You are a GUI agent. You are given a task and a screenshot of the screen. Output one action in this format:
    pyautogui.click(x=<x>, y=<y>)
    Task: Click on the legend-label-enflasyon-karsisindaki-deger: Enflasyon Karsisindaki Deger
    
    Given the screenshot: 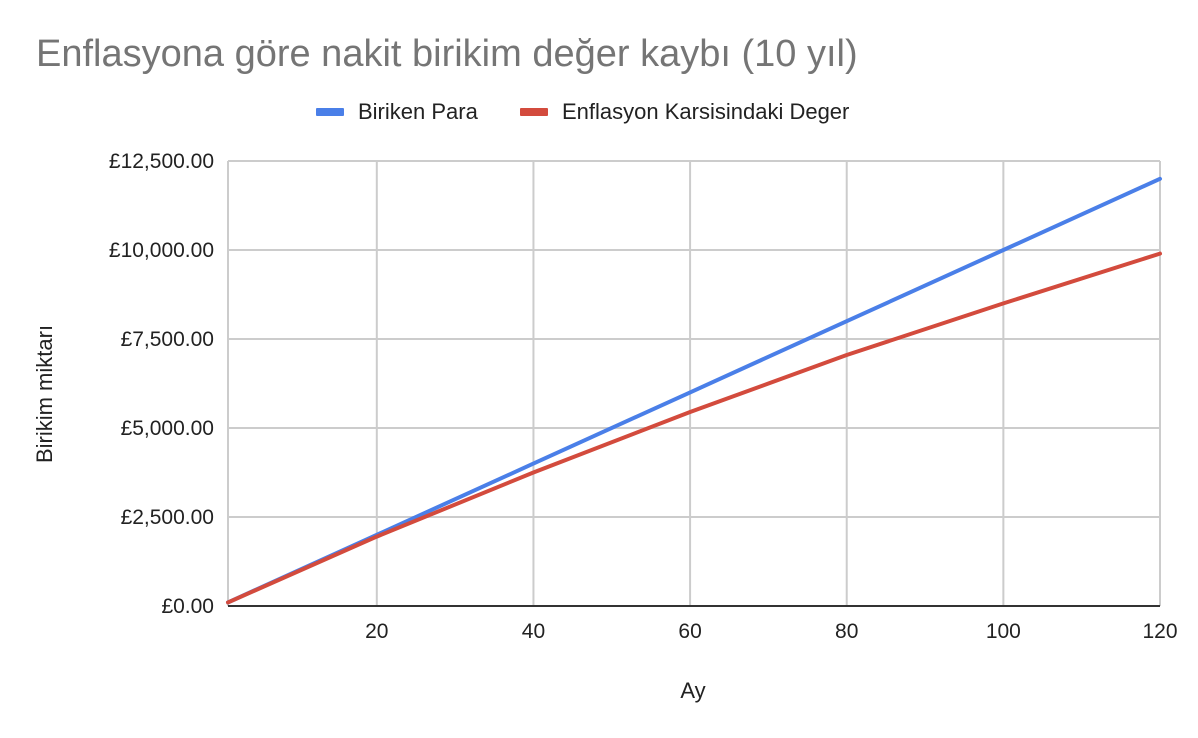 What is the action you would take?
    pyautogui.click(x=705, y=111)
    